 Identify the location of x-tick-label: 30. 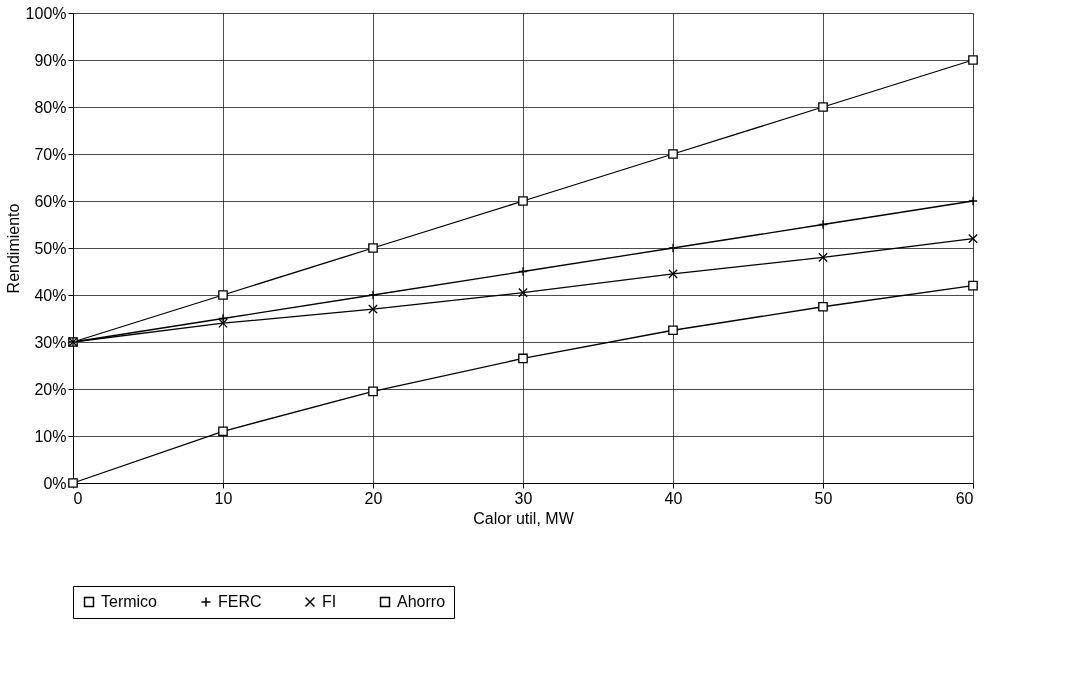
(523, 498).